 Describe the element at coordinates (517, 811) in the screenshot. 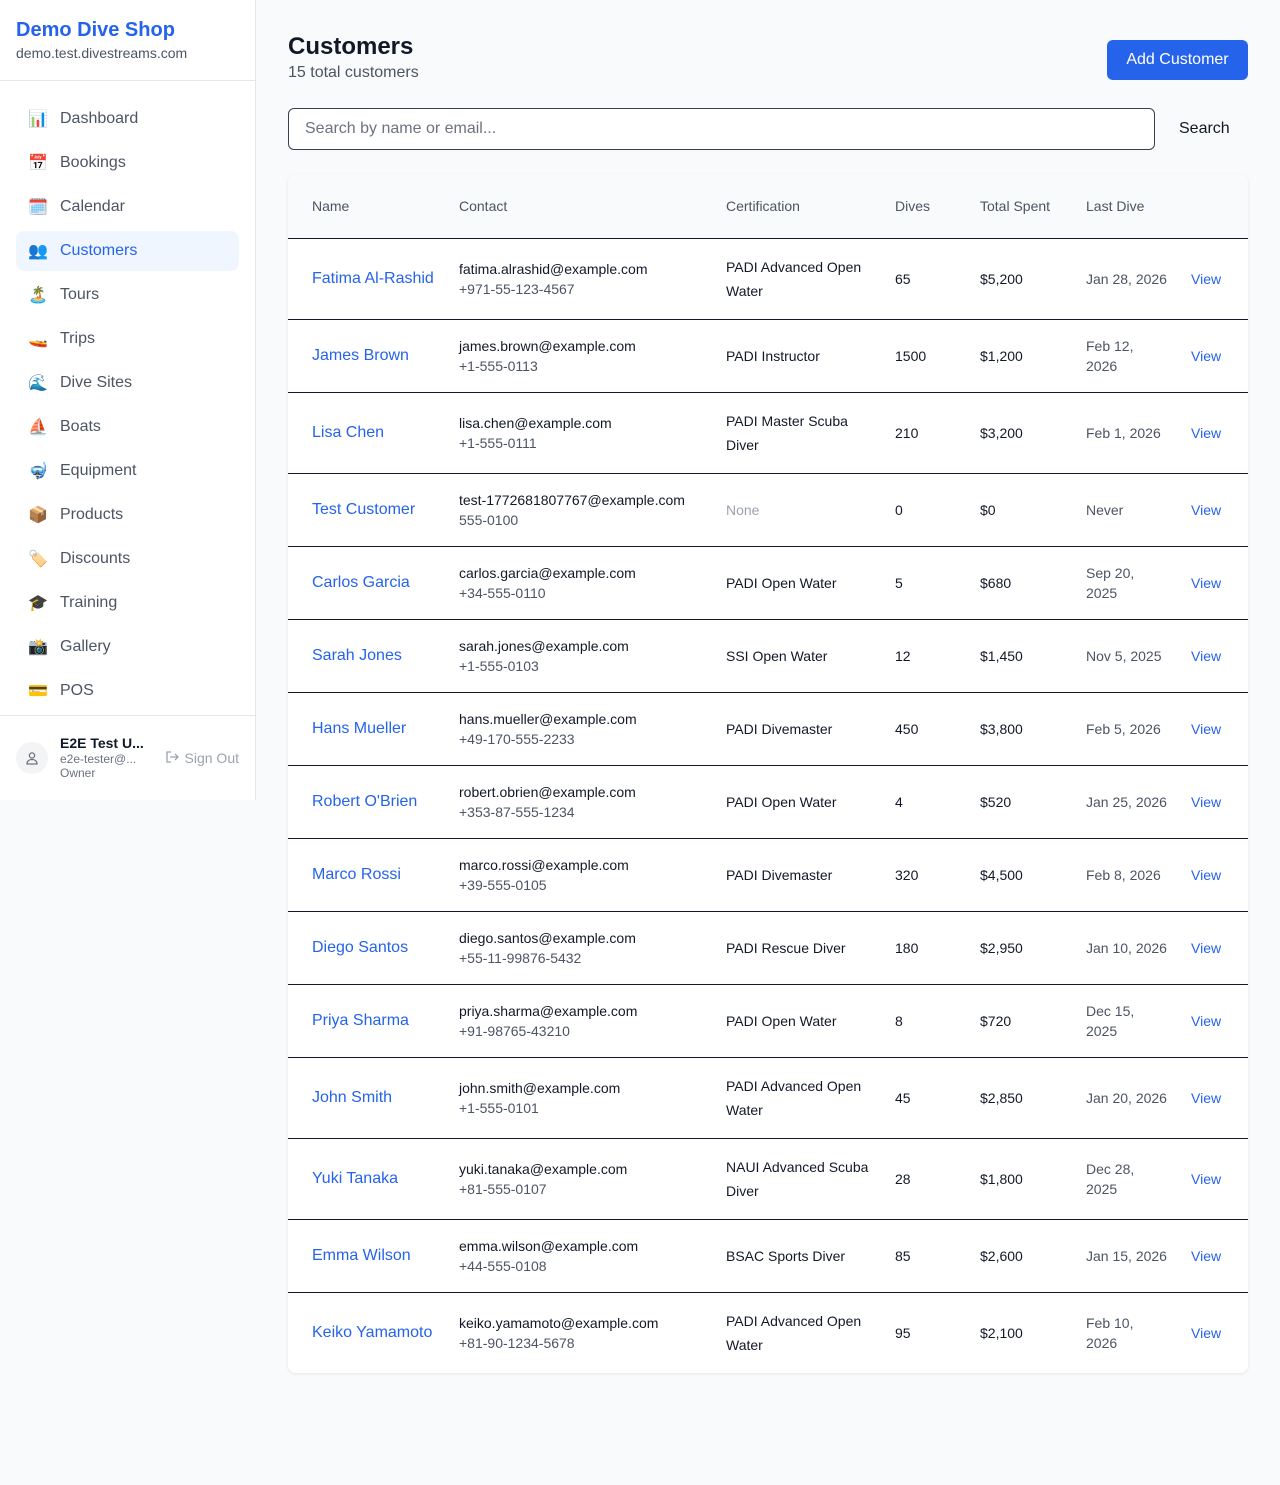

I see `customer-phone: +353-87-555-1234` at that location.